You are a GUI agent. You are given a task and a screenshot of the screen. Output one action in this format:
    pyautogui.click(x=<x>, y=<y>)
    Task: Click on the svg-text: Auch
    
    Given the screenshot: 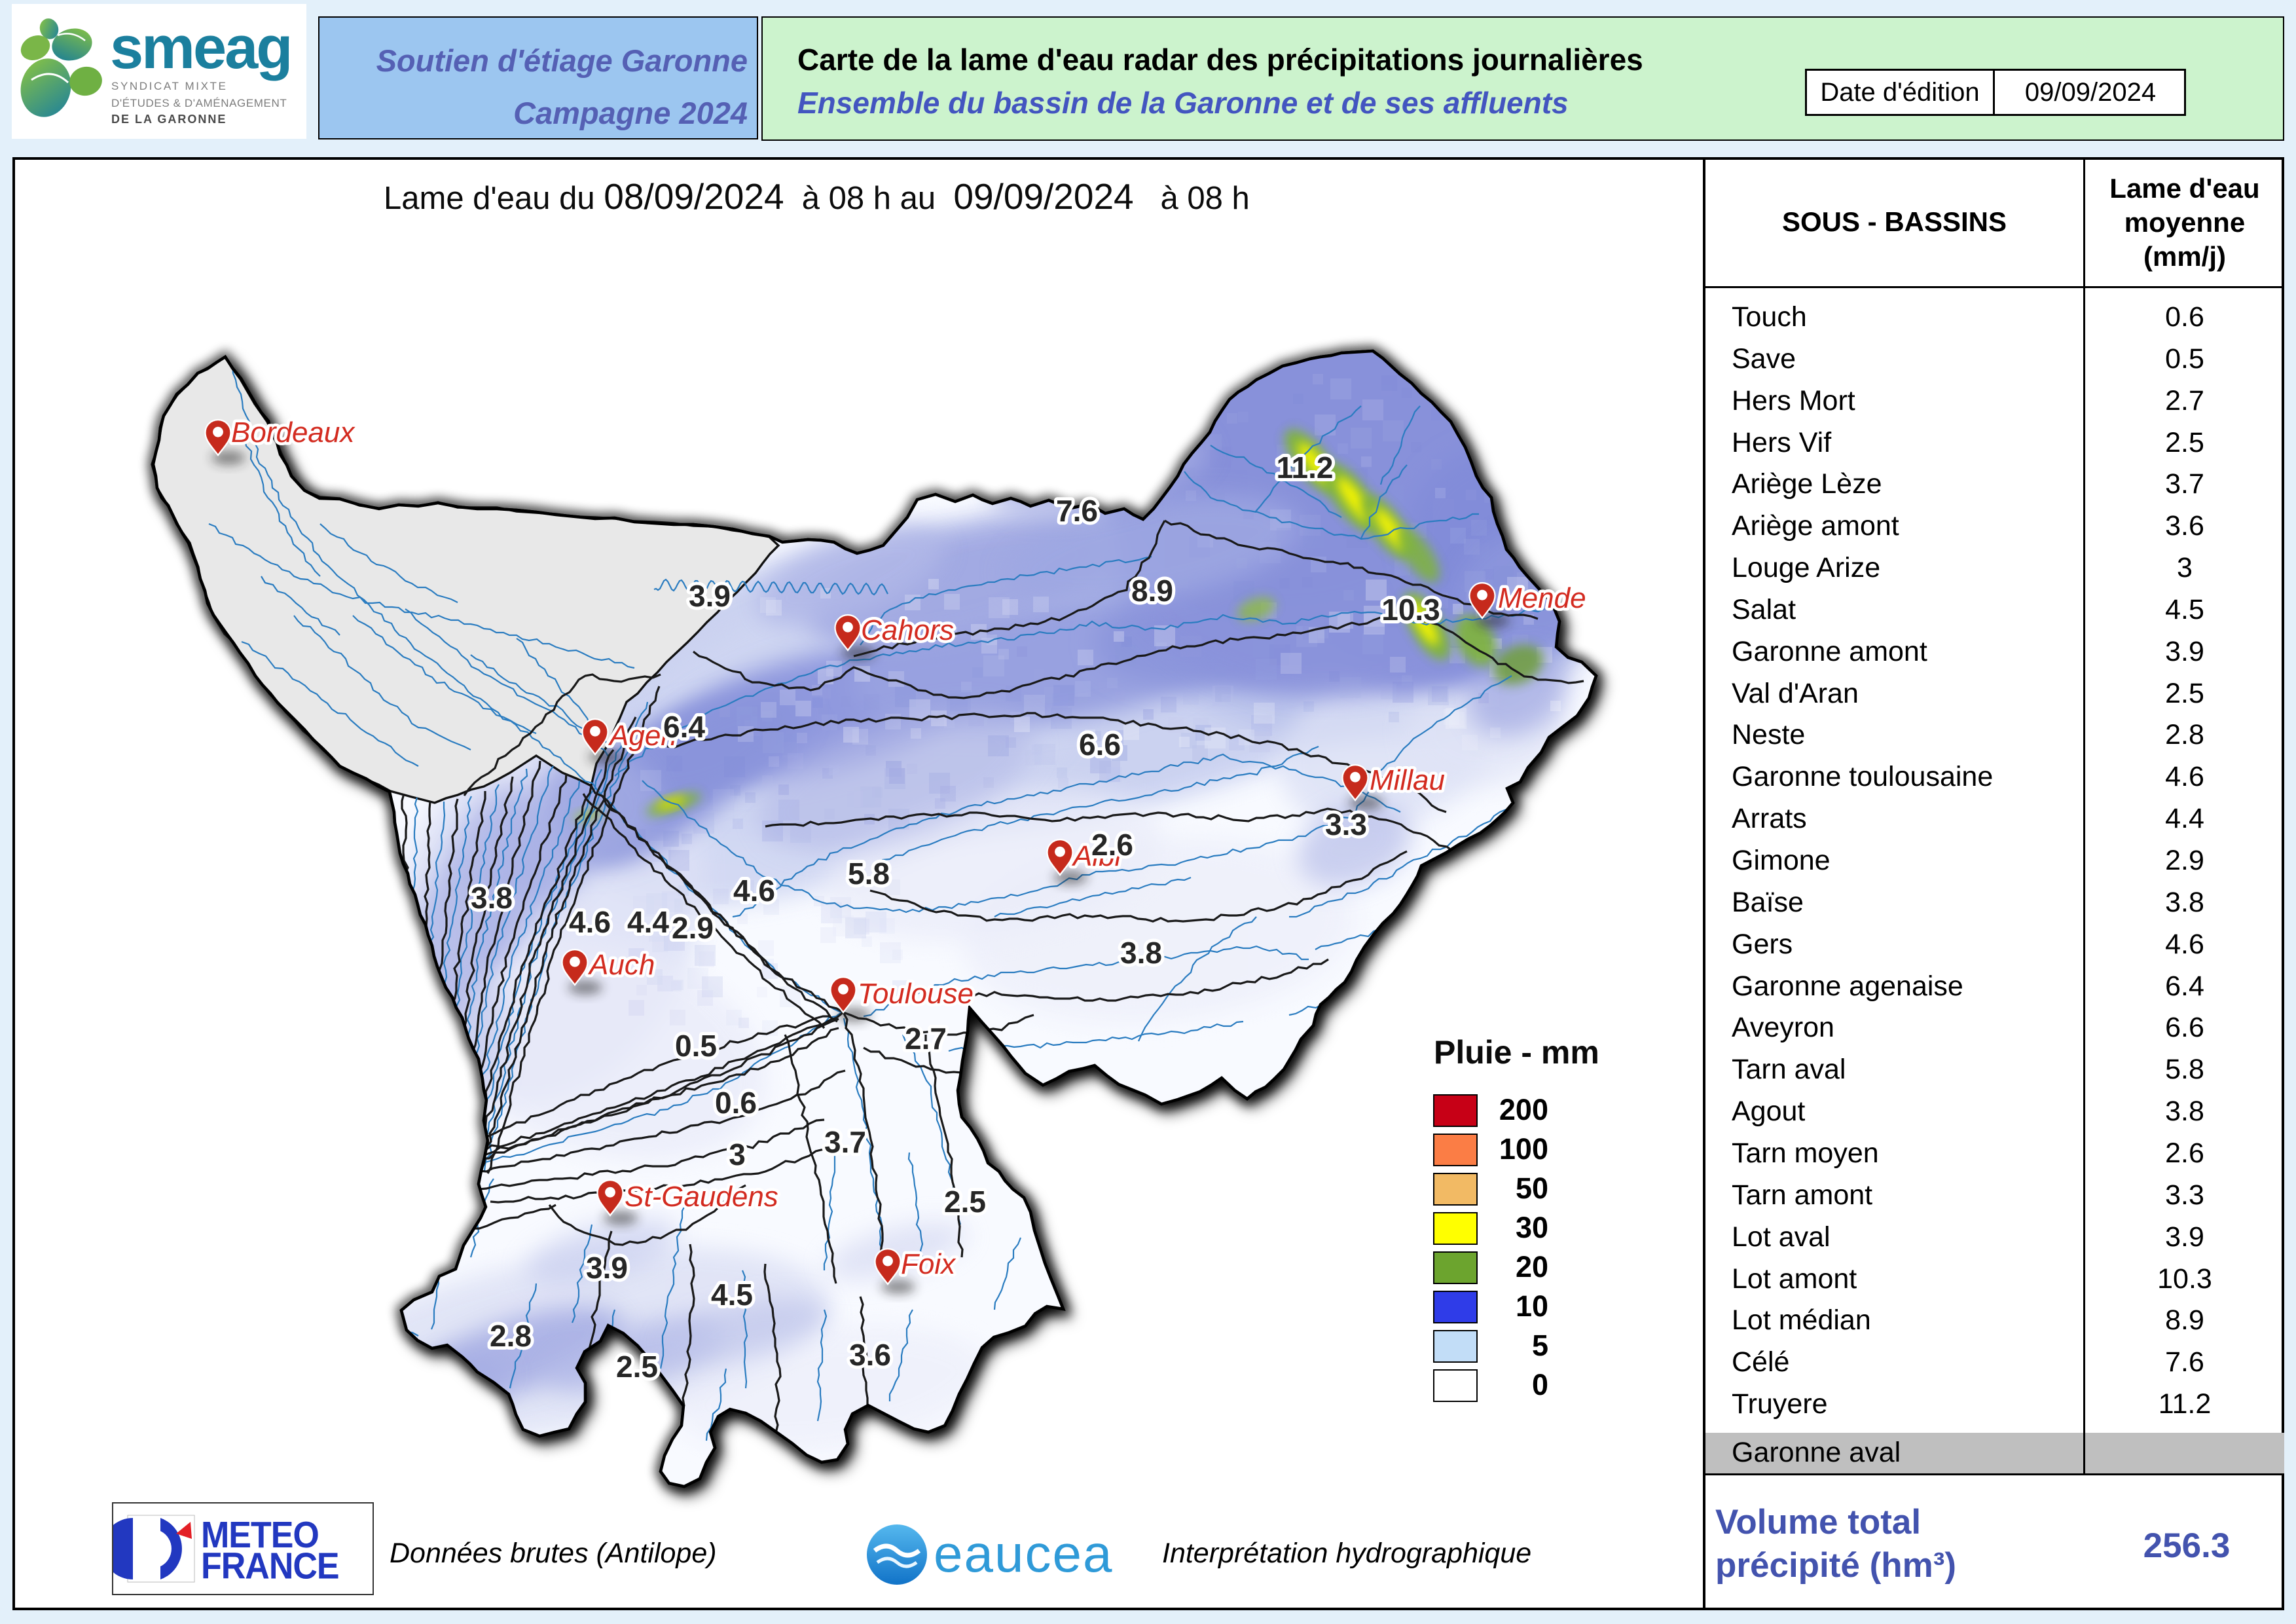 What is the action you would take?
    pyautogui.click(x=621, y=965)
    